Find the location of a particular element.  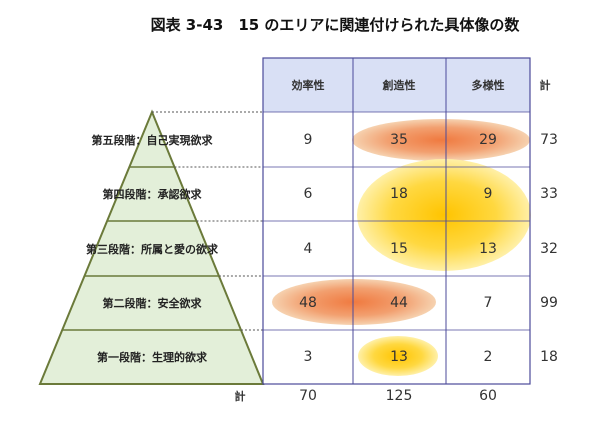

header-fill is located at coordinates (396, 85).